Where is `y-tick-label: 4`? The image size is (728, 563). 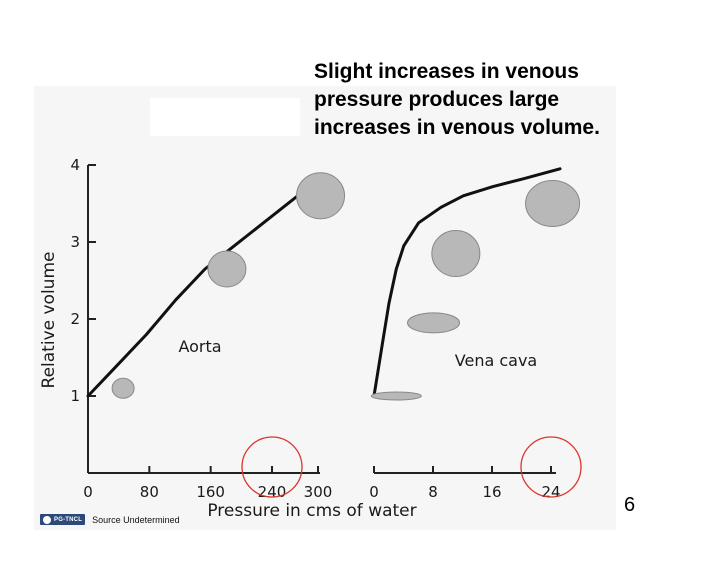 y-tick-label: 4 is located at coordinates (75, 165).